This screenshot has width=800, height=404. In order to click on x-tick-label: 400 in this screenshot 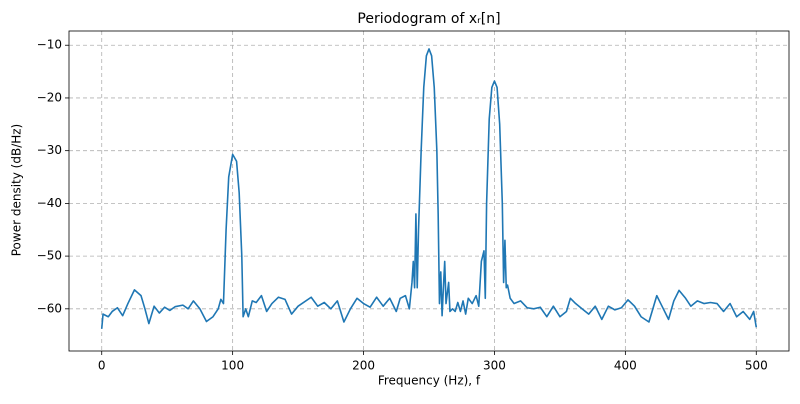, I will do `click(625, 366)`.